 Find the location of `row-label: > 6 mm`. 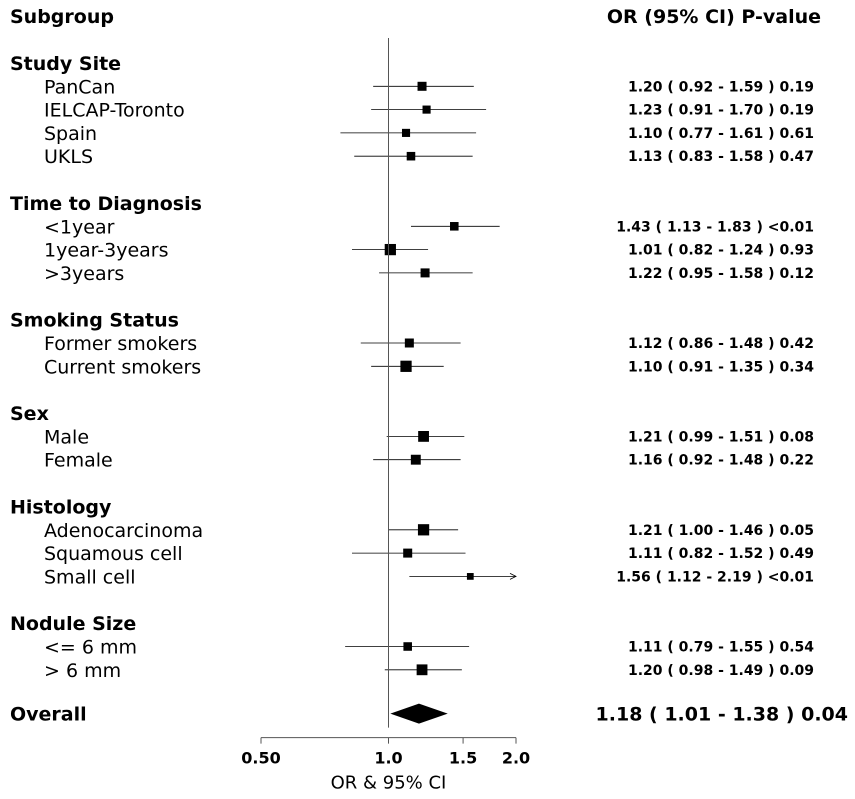

row-label: > 6 mm is located at coordinates (82, 671).